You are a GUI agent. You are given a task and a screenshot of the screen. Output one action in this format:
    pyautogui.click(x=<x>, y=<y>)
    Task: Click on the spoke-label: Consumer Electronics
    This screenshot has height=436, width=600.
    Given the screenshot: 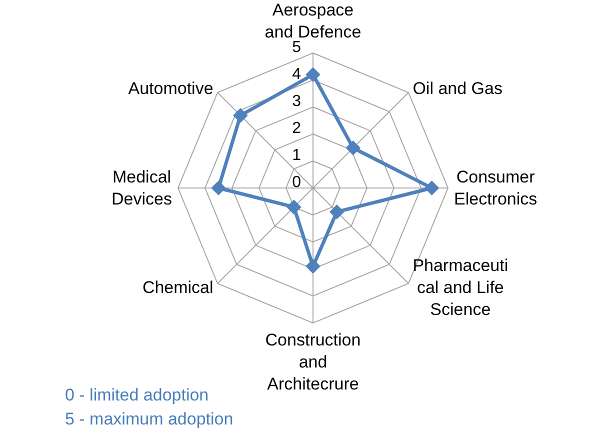 What is the action you would take?
    pyautogui.click(x=496, y=188)
    